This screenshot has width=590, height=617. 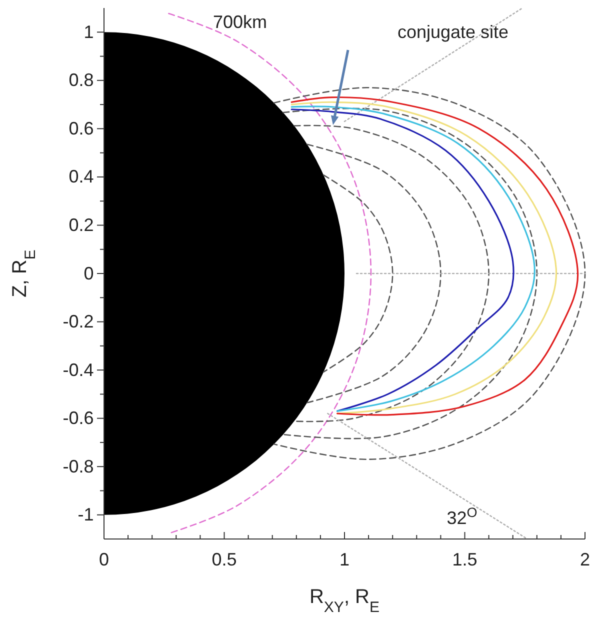 I want to click on x-tick-label: 1, so click(x=344, y=559).